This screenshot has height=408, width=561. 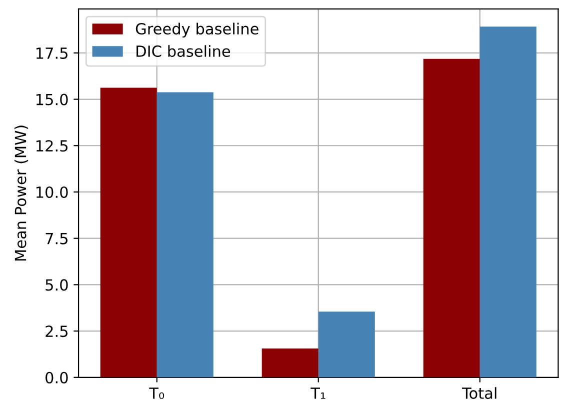 What do you see at coordinates (57, 285) in the screenshot?
I see `y-tick-label: 5.0` at bounding box center [57, 285].